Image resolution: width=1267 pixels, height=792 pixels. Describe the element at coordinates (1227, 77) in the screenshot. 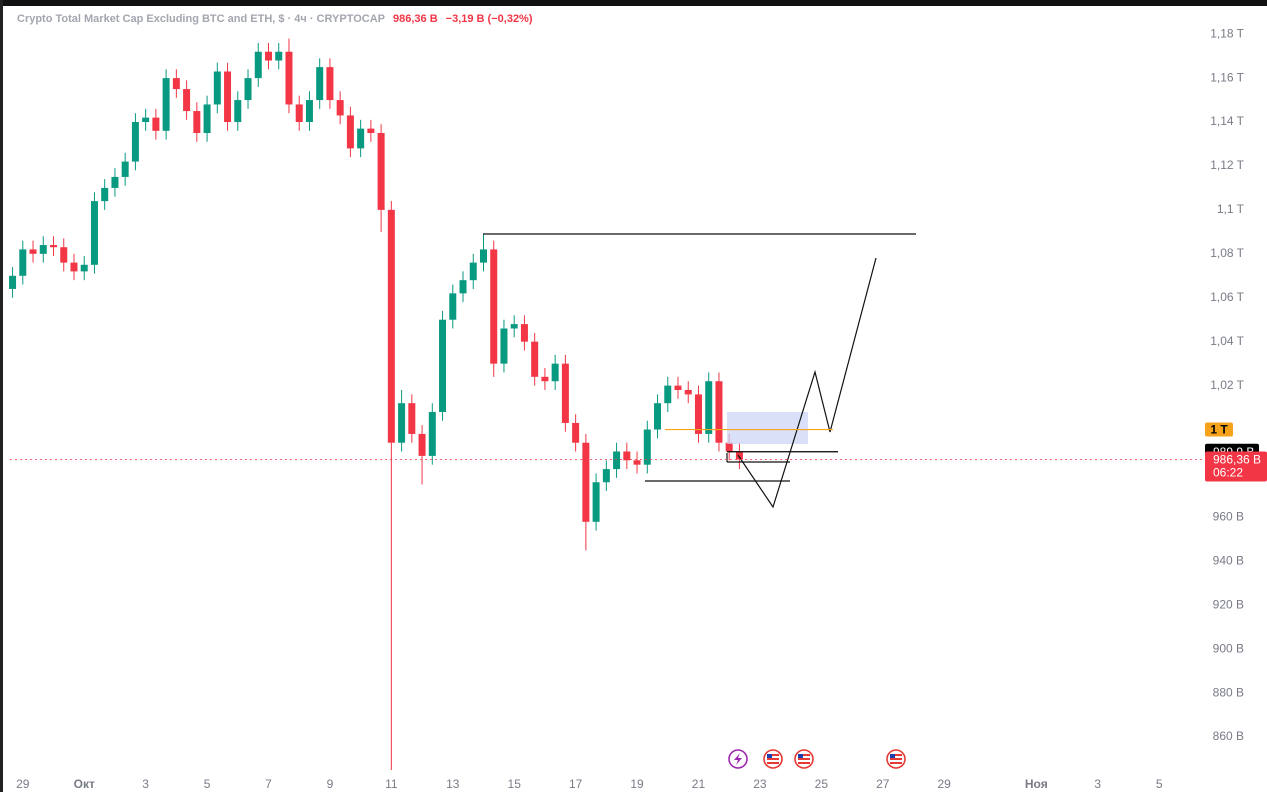

I see `y-tick-label: 1,16 T` at that location.